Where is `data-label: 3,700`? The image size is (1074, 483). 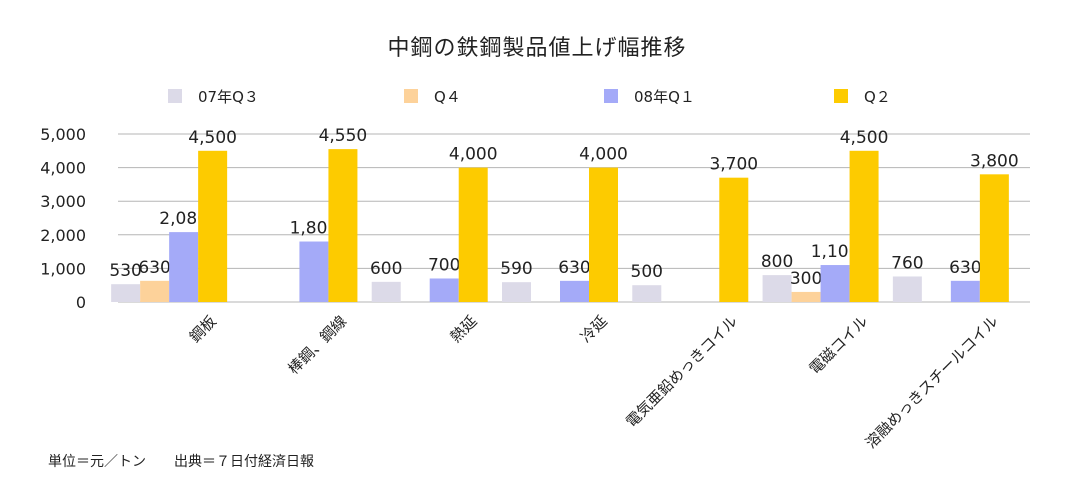
data-label: 3,700 is located at coordinates (733, 165).